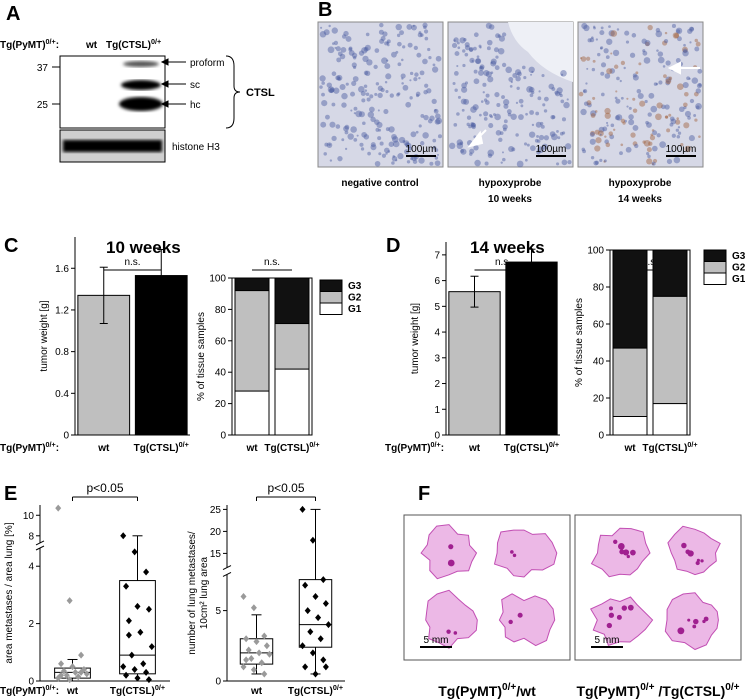 The image size is (745, 700). I want to click on y-tick-label: 1.2, so click(62, 310).